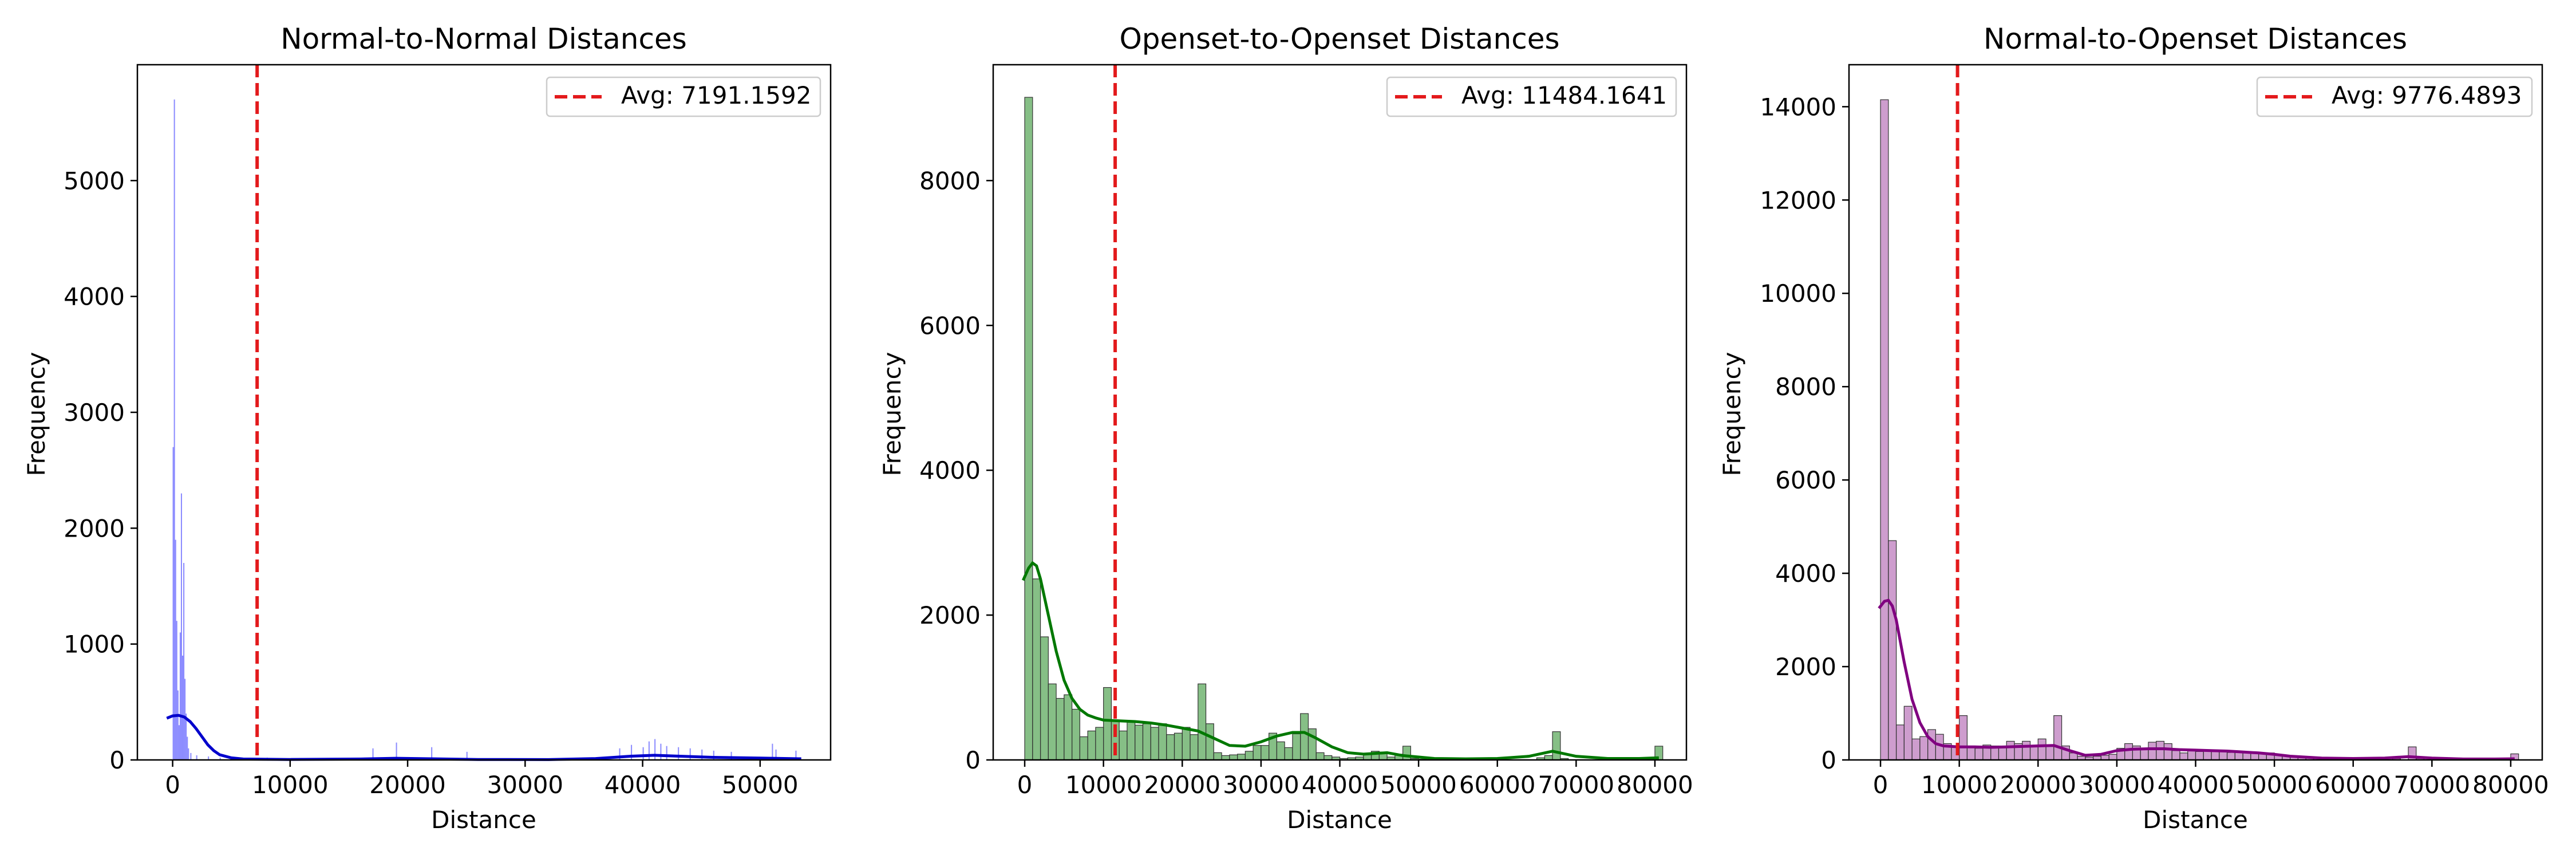 The width and height of the screenshot is (2576, 859). What do you see at coordinates (94, 413) in the screenshot?
I see `y-tick-label: 3000` at bounding box center [94, 413].